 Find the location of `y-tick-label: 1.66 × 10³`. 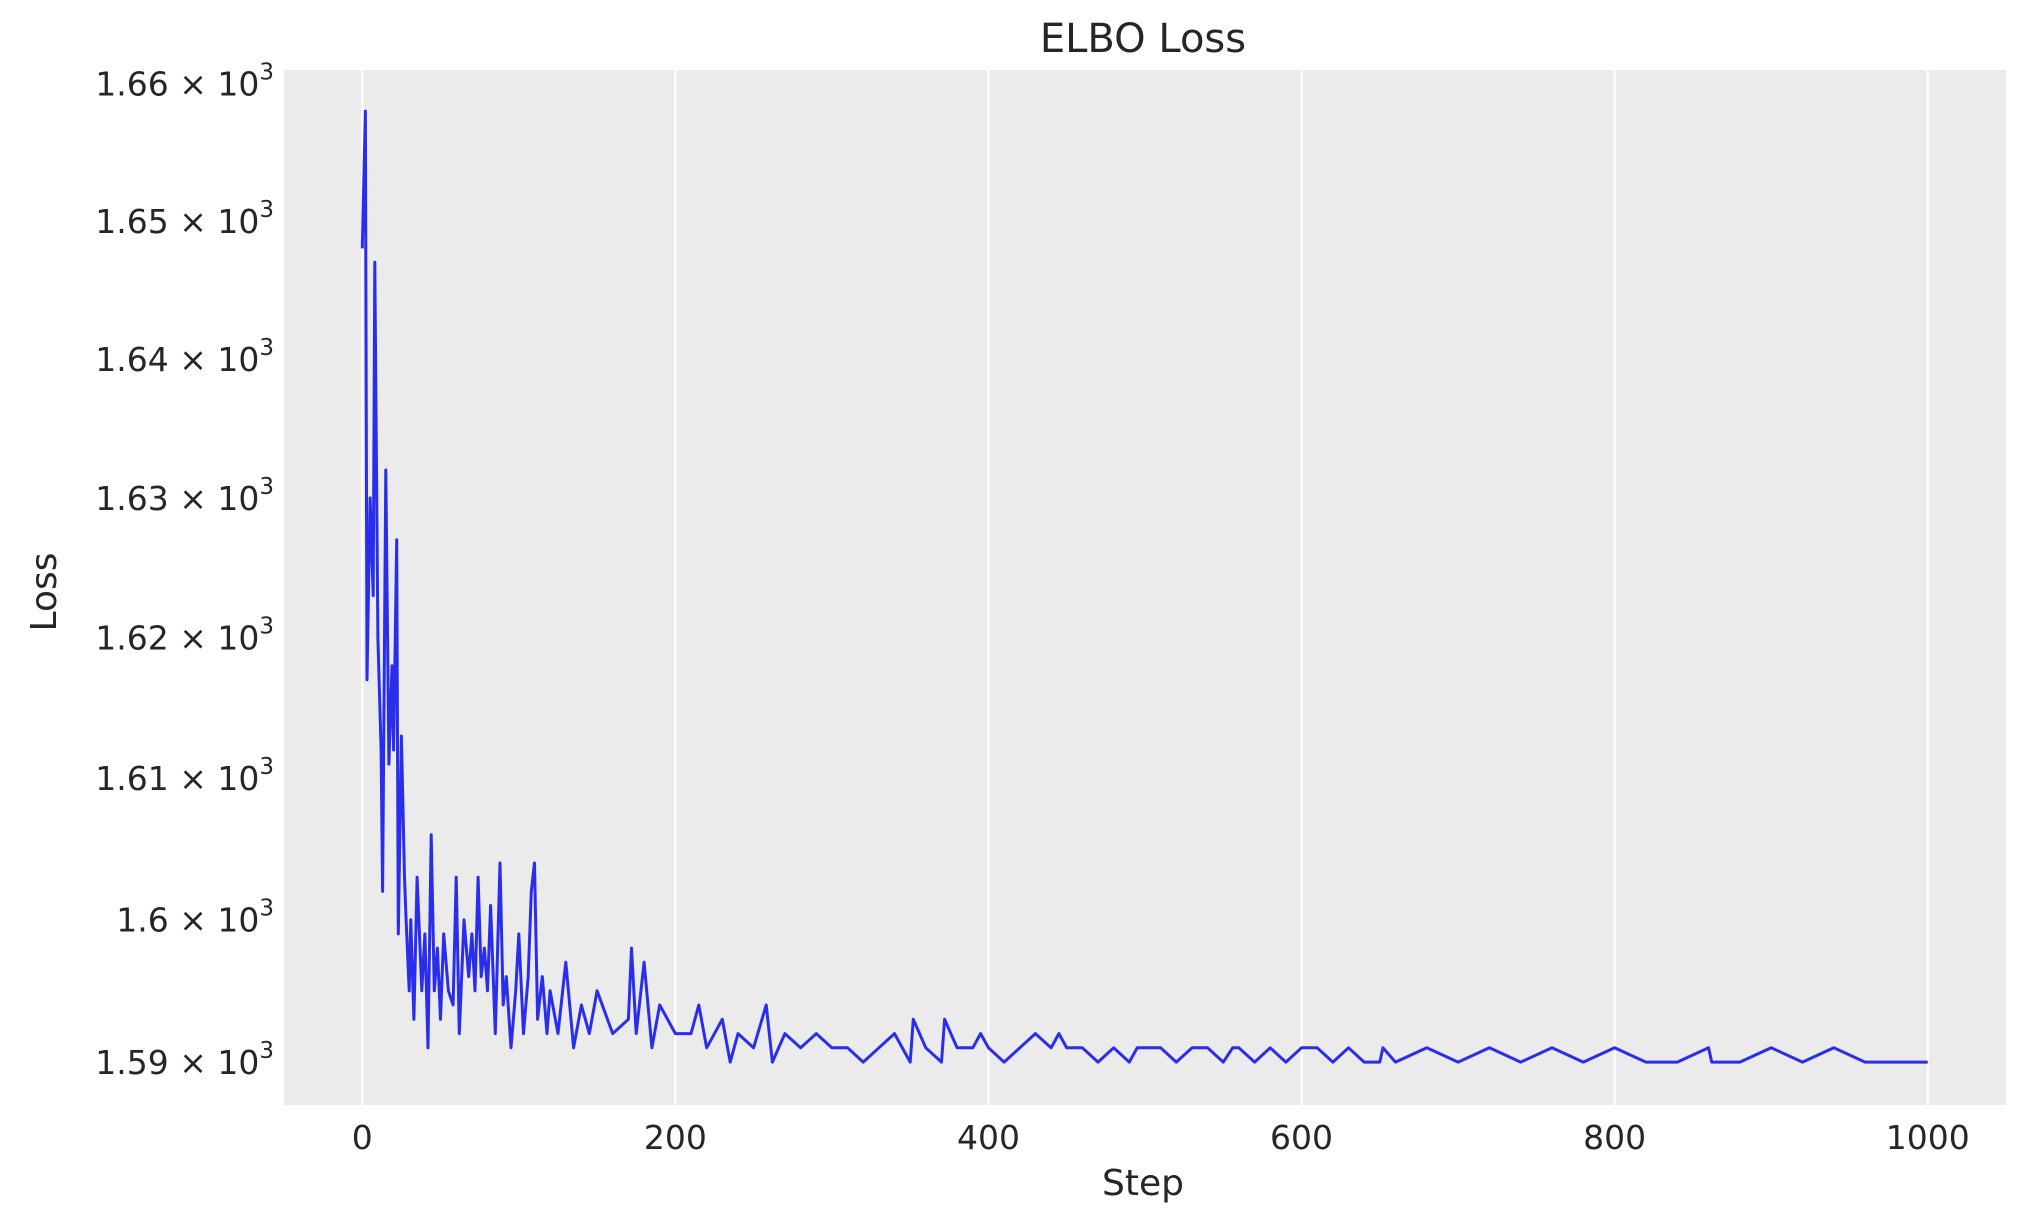

y-tick-label: 1.66 × 10³ is located at coordinates (184, 82).